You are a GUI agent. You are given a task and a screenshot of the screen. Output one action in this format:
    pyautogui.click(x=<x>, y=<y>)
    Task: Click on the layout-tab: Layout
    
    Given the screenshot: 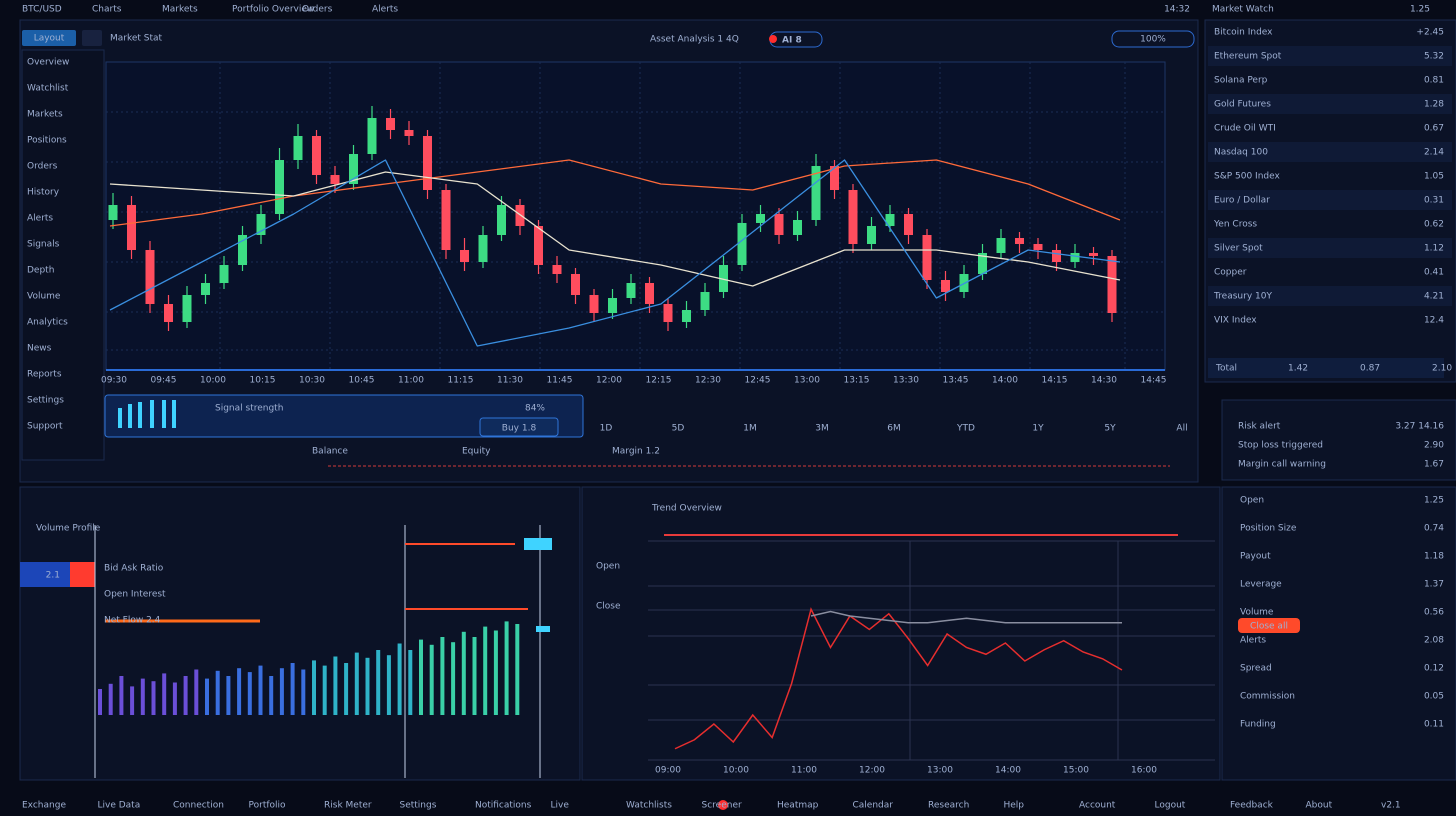 What is the action you would take?
    pyautogui.click(x=49, y=39)
    